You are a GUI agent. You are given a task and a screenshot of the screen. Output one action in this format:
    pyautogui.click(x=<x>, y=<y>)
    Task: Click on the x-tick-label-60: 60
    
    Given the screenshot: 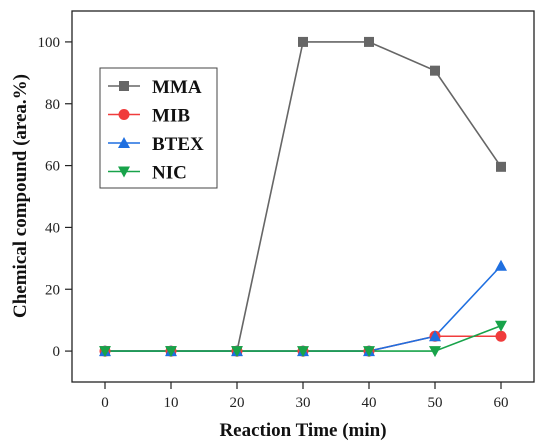 What is the action you would take?
    pyautogui.click(x=501, y=403)
    